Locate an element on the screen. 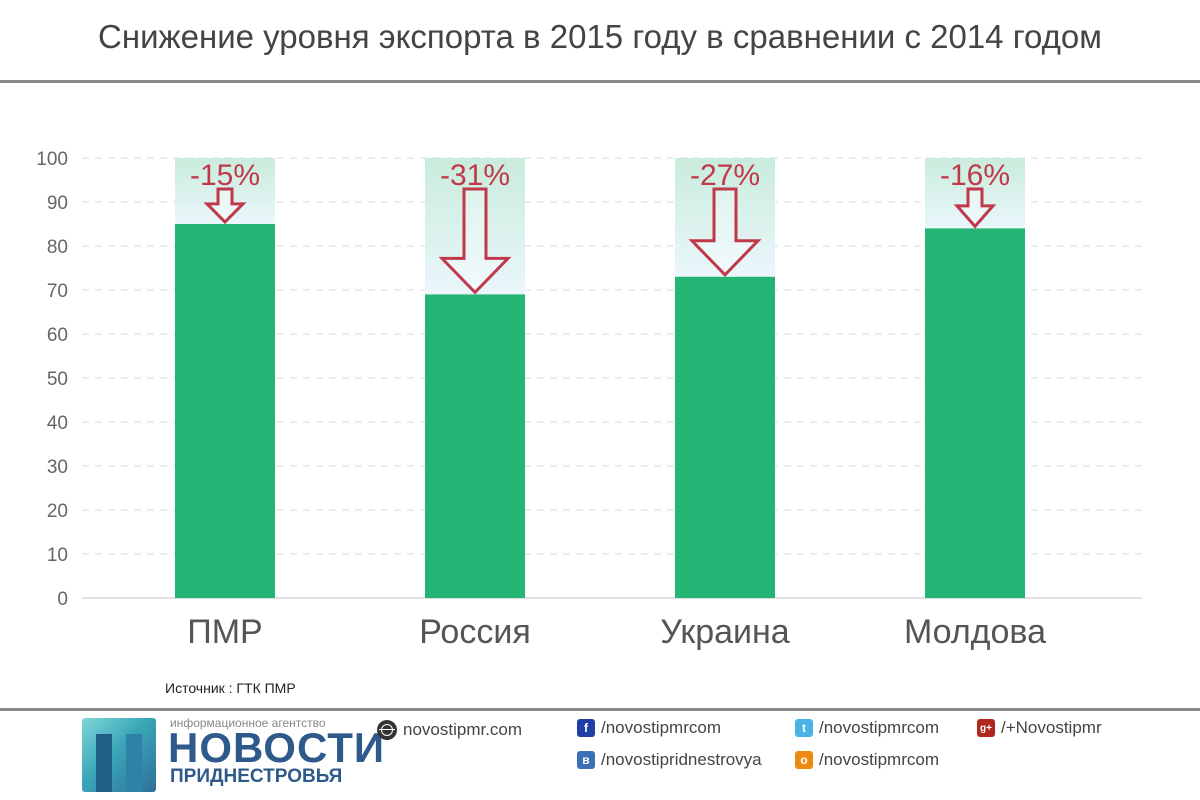  odnoklassniki-link-text: /novostipmrcom is located at coordinates (879, 759).